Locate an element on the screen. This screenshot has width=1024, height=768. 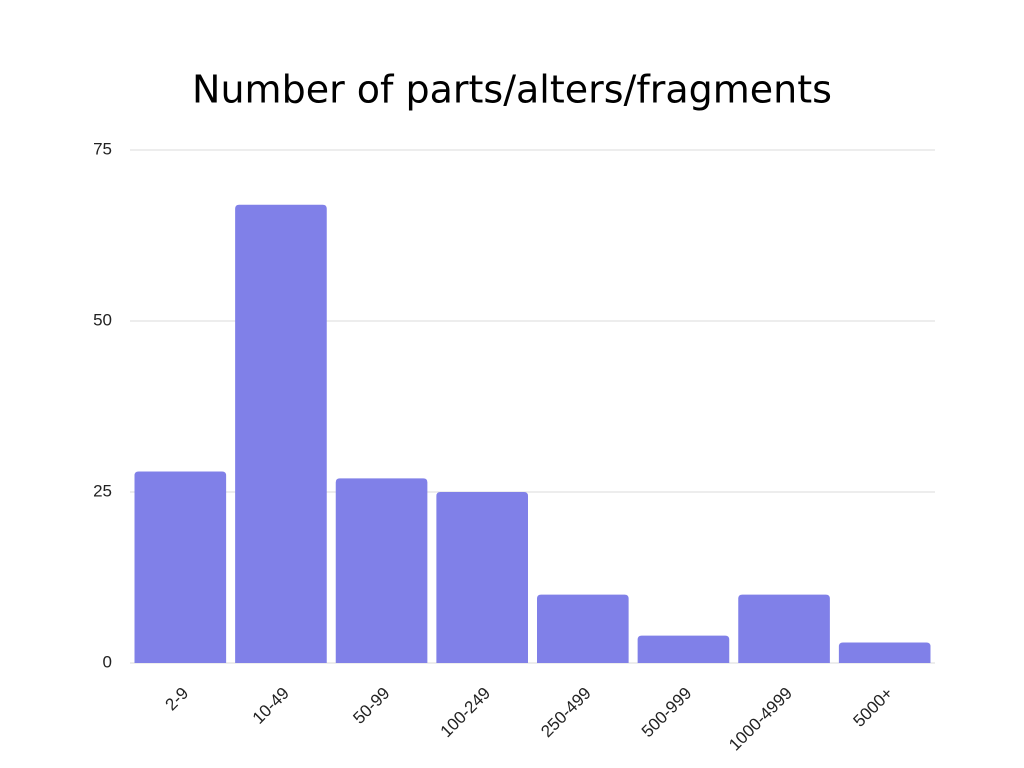
x-tick-label: 50-99 is located at coordinates (371, 706).